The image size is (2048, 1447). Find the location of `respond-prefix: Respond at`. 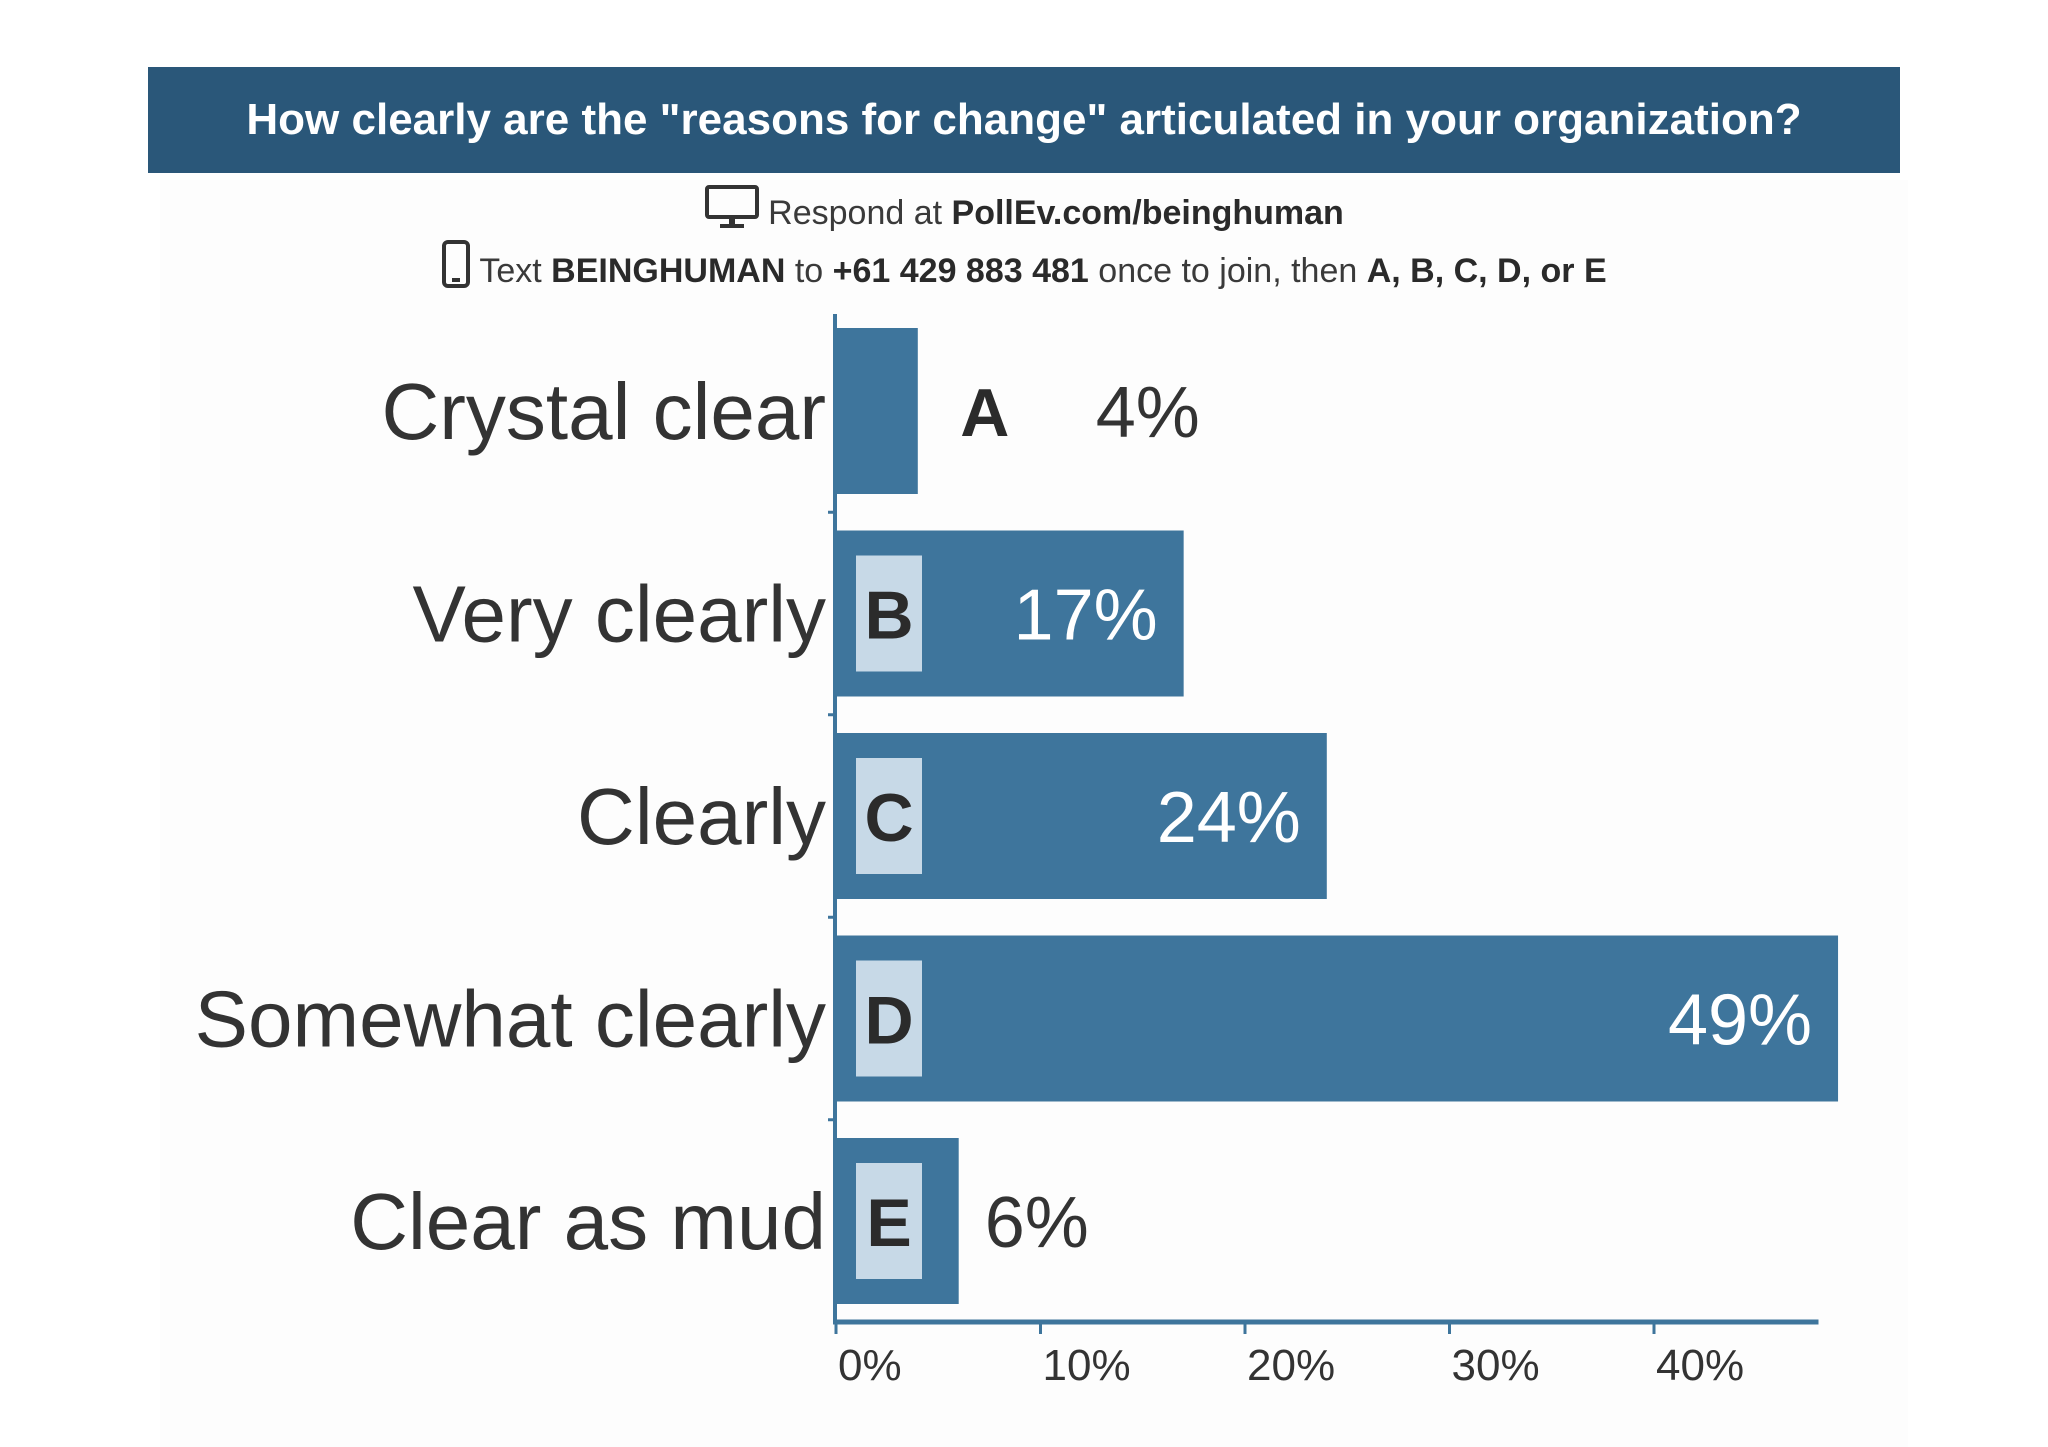

respond-prefix: Respond at is located at coordinates (860, 213).